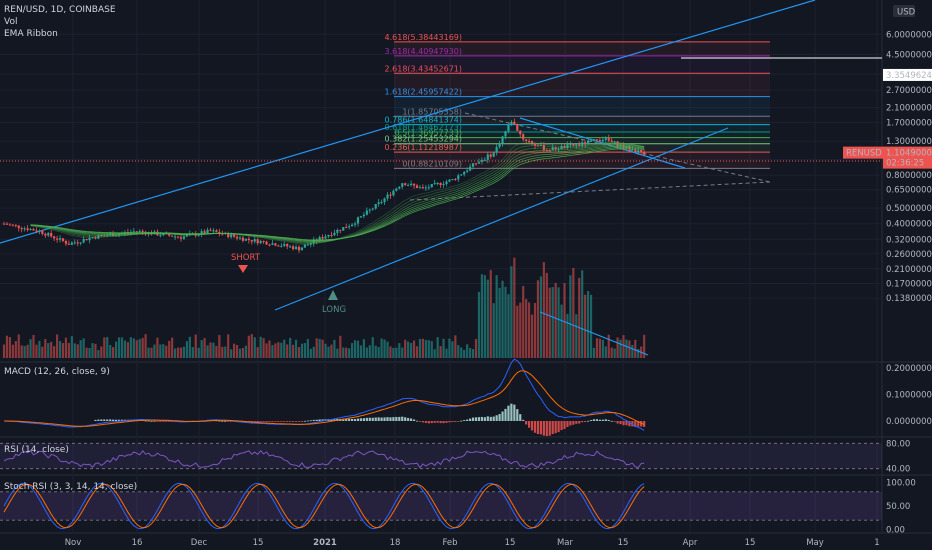 This screenshot has width=932, height=550. What do you see at coordinates (602, 143) in the screenshot?
I see `triangle-upper-line` at bounding box center [602, 143].